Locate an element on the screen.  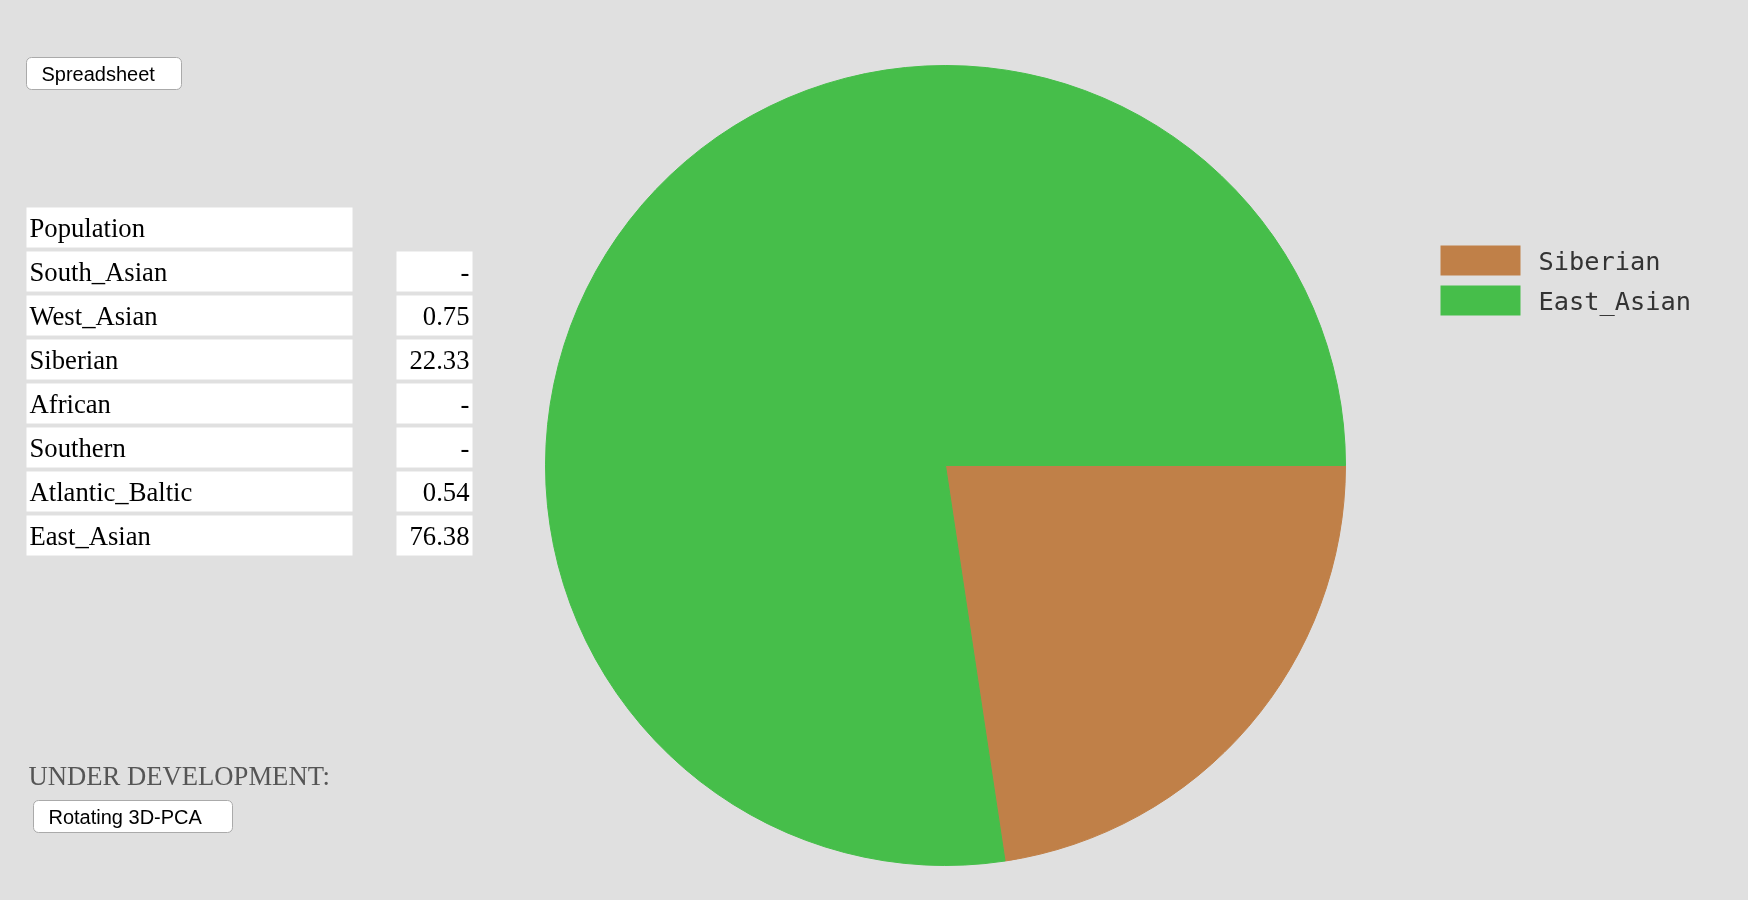
text: UNDER DEVELOPMENT: is located at coordinates (179, 775).